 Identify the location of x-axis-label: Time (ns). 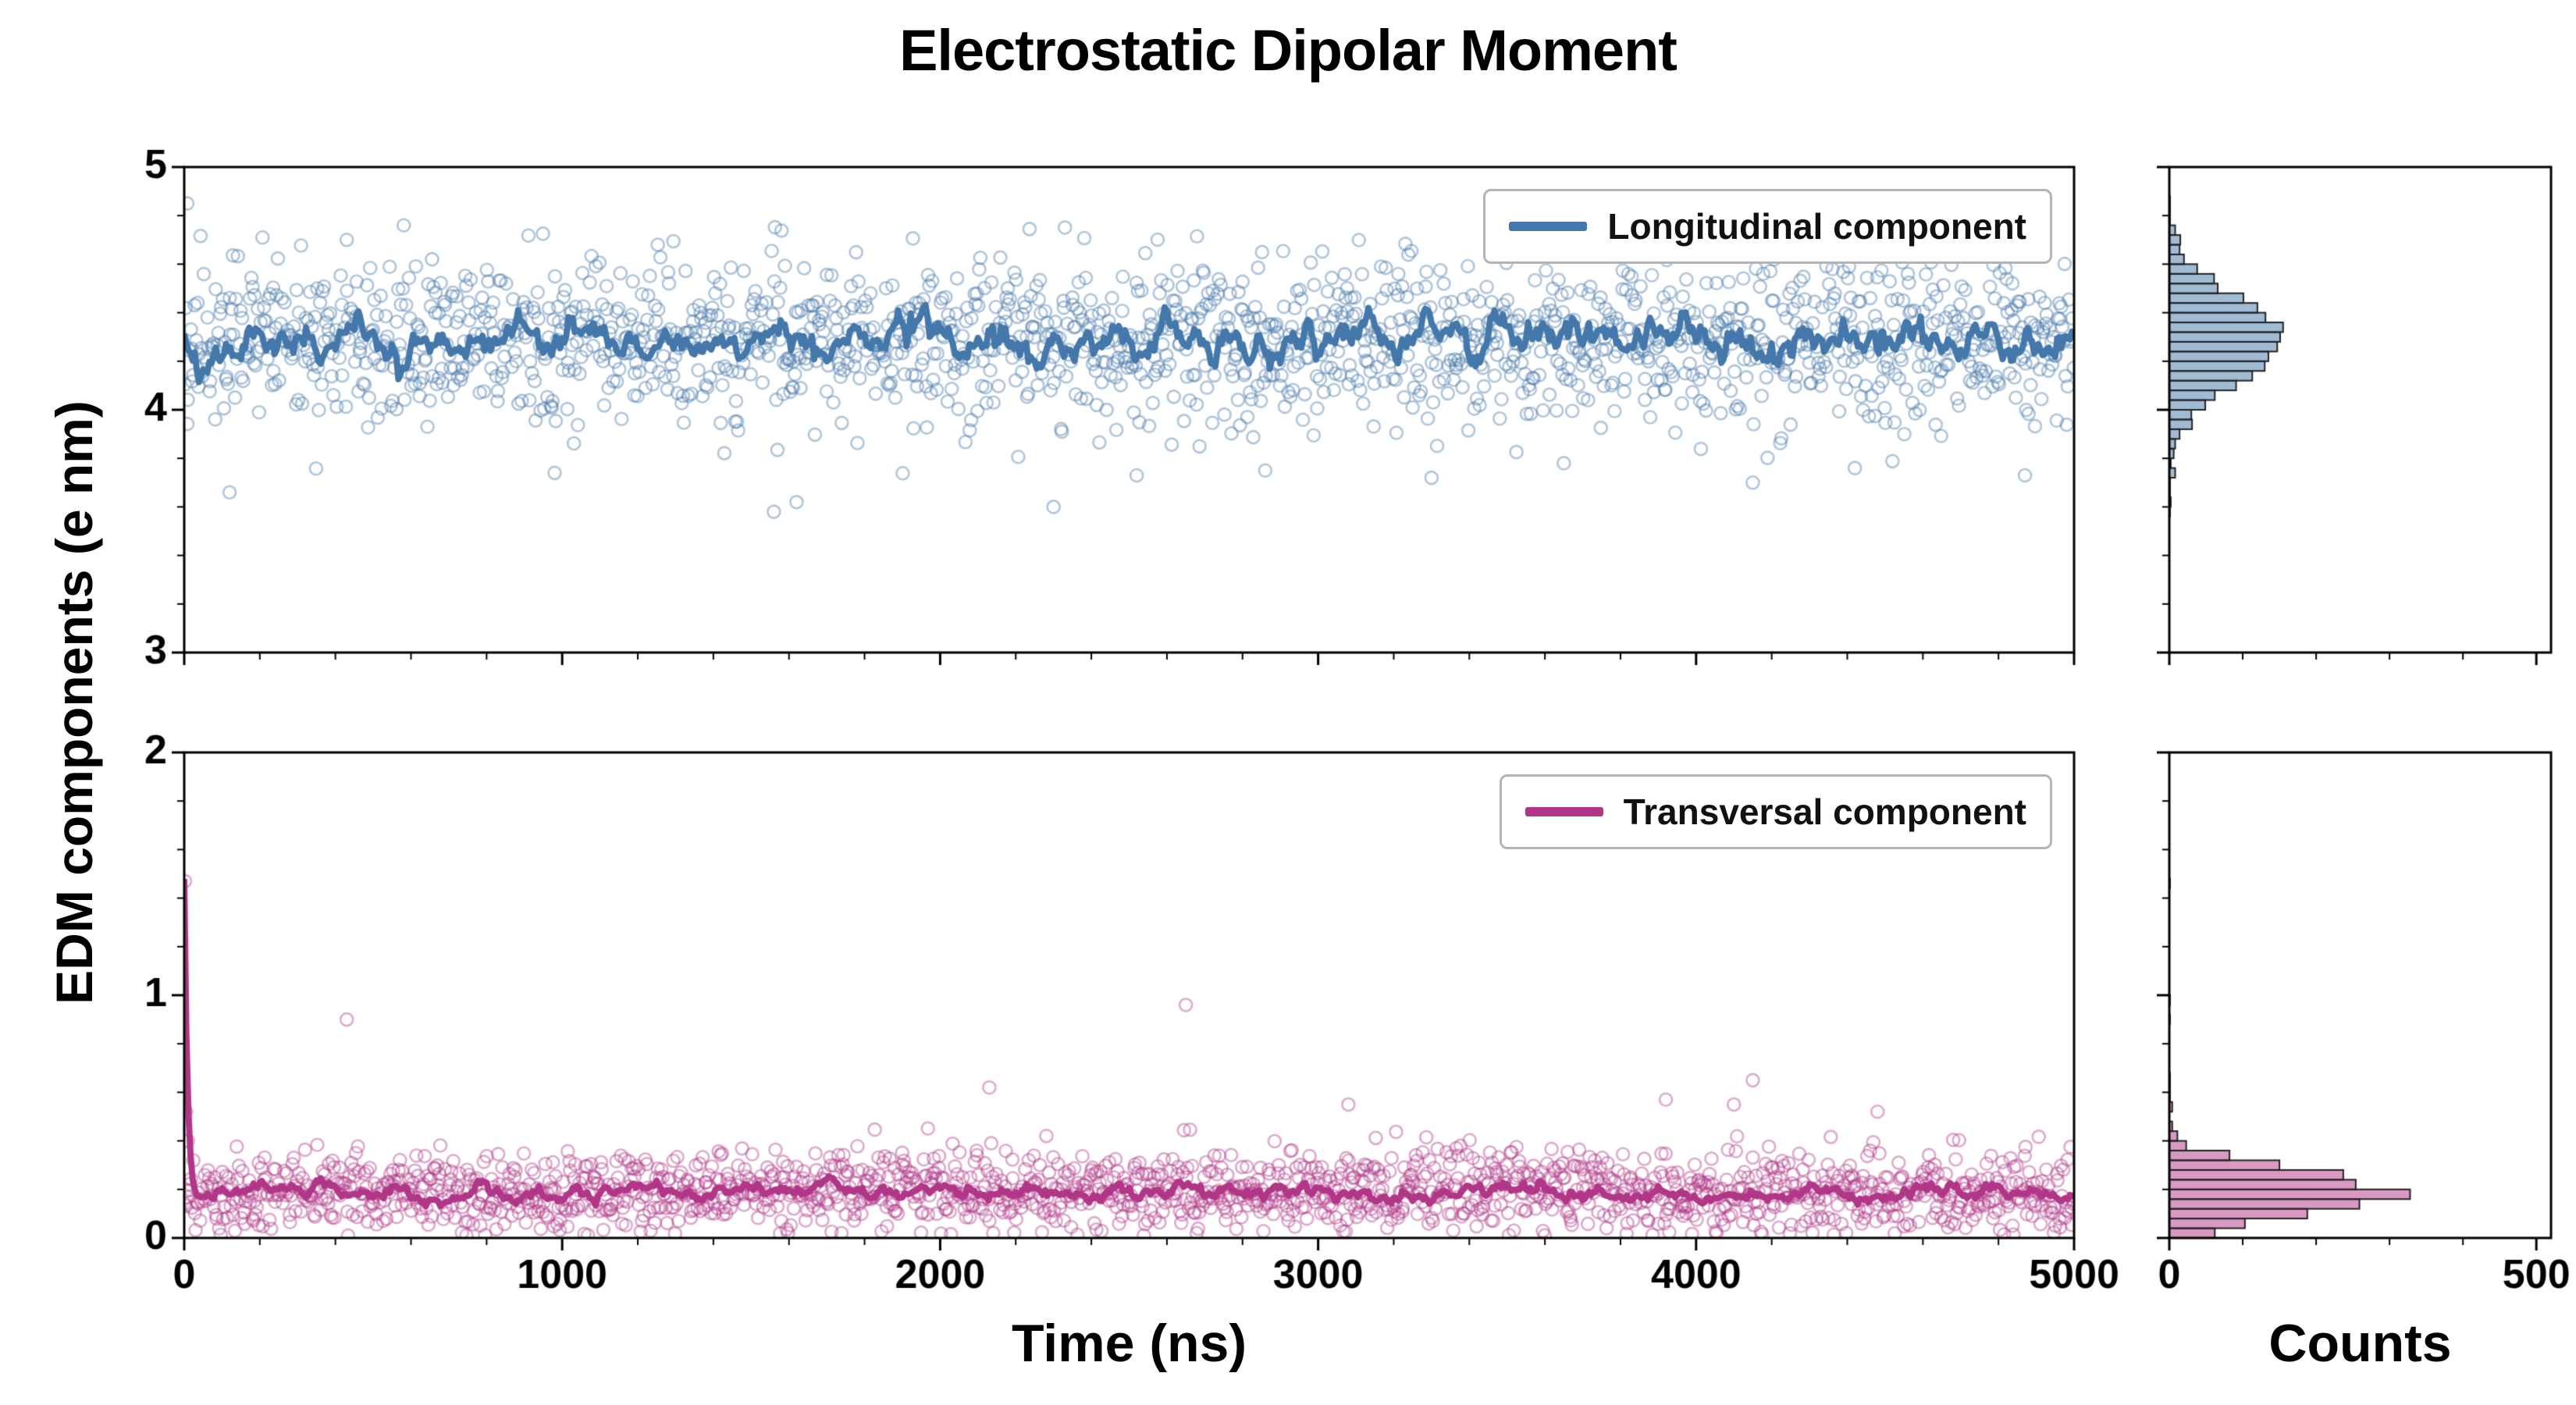
(1129, 1344).